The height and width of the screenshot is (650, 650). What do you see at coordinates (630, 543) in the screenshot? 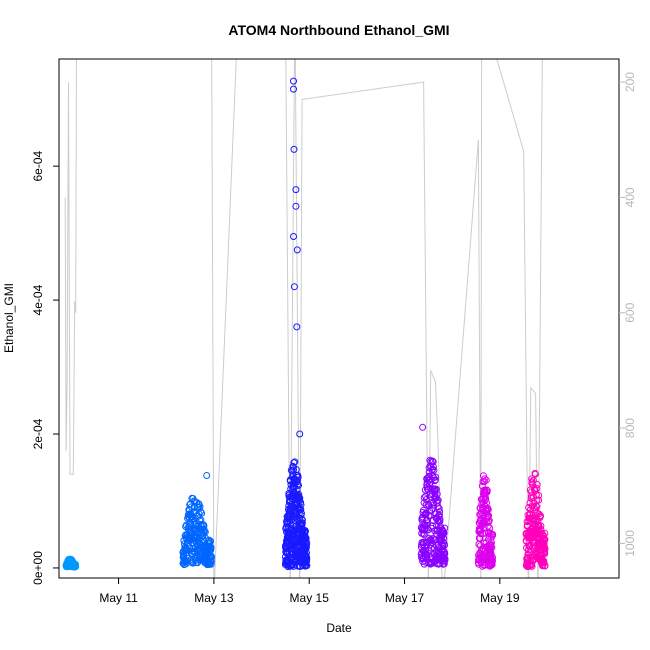
I see `y2-tick-label: 1000` at bounding box center [630, 543].